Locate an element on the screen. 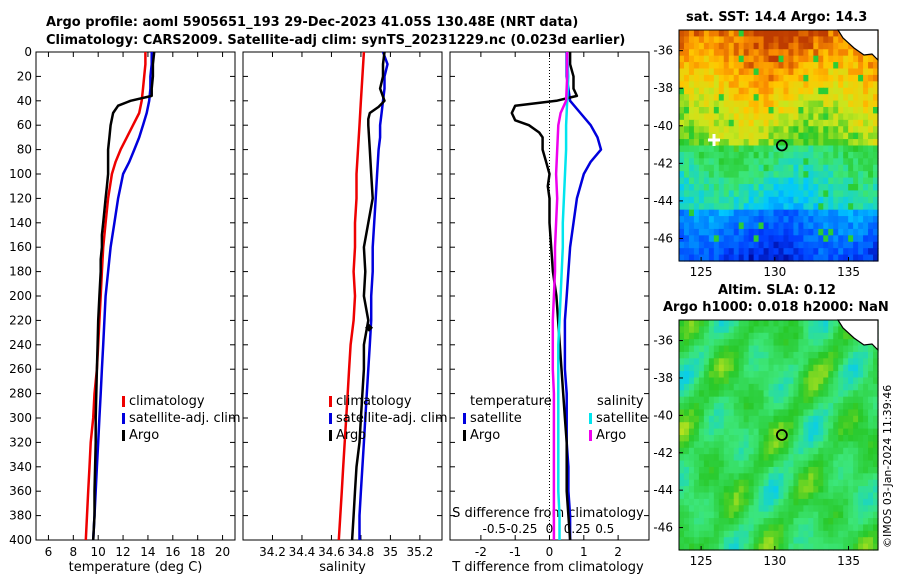  salinity-legend-2-label: Argo is located at coordinates (351, 435).